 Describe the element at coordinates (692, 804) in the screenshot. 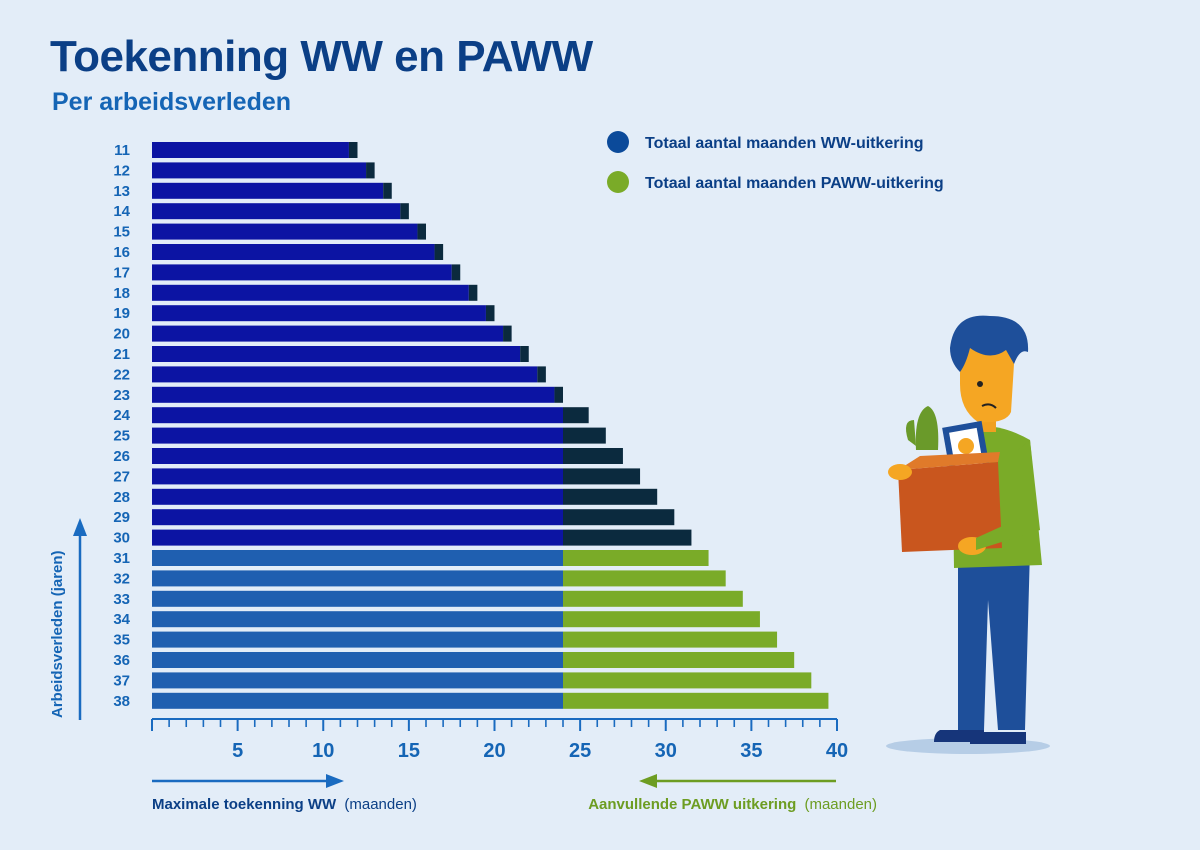

I see `x-axis-label-paww: Aanvullende PAWW uitkering` at that location.